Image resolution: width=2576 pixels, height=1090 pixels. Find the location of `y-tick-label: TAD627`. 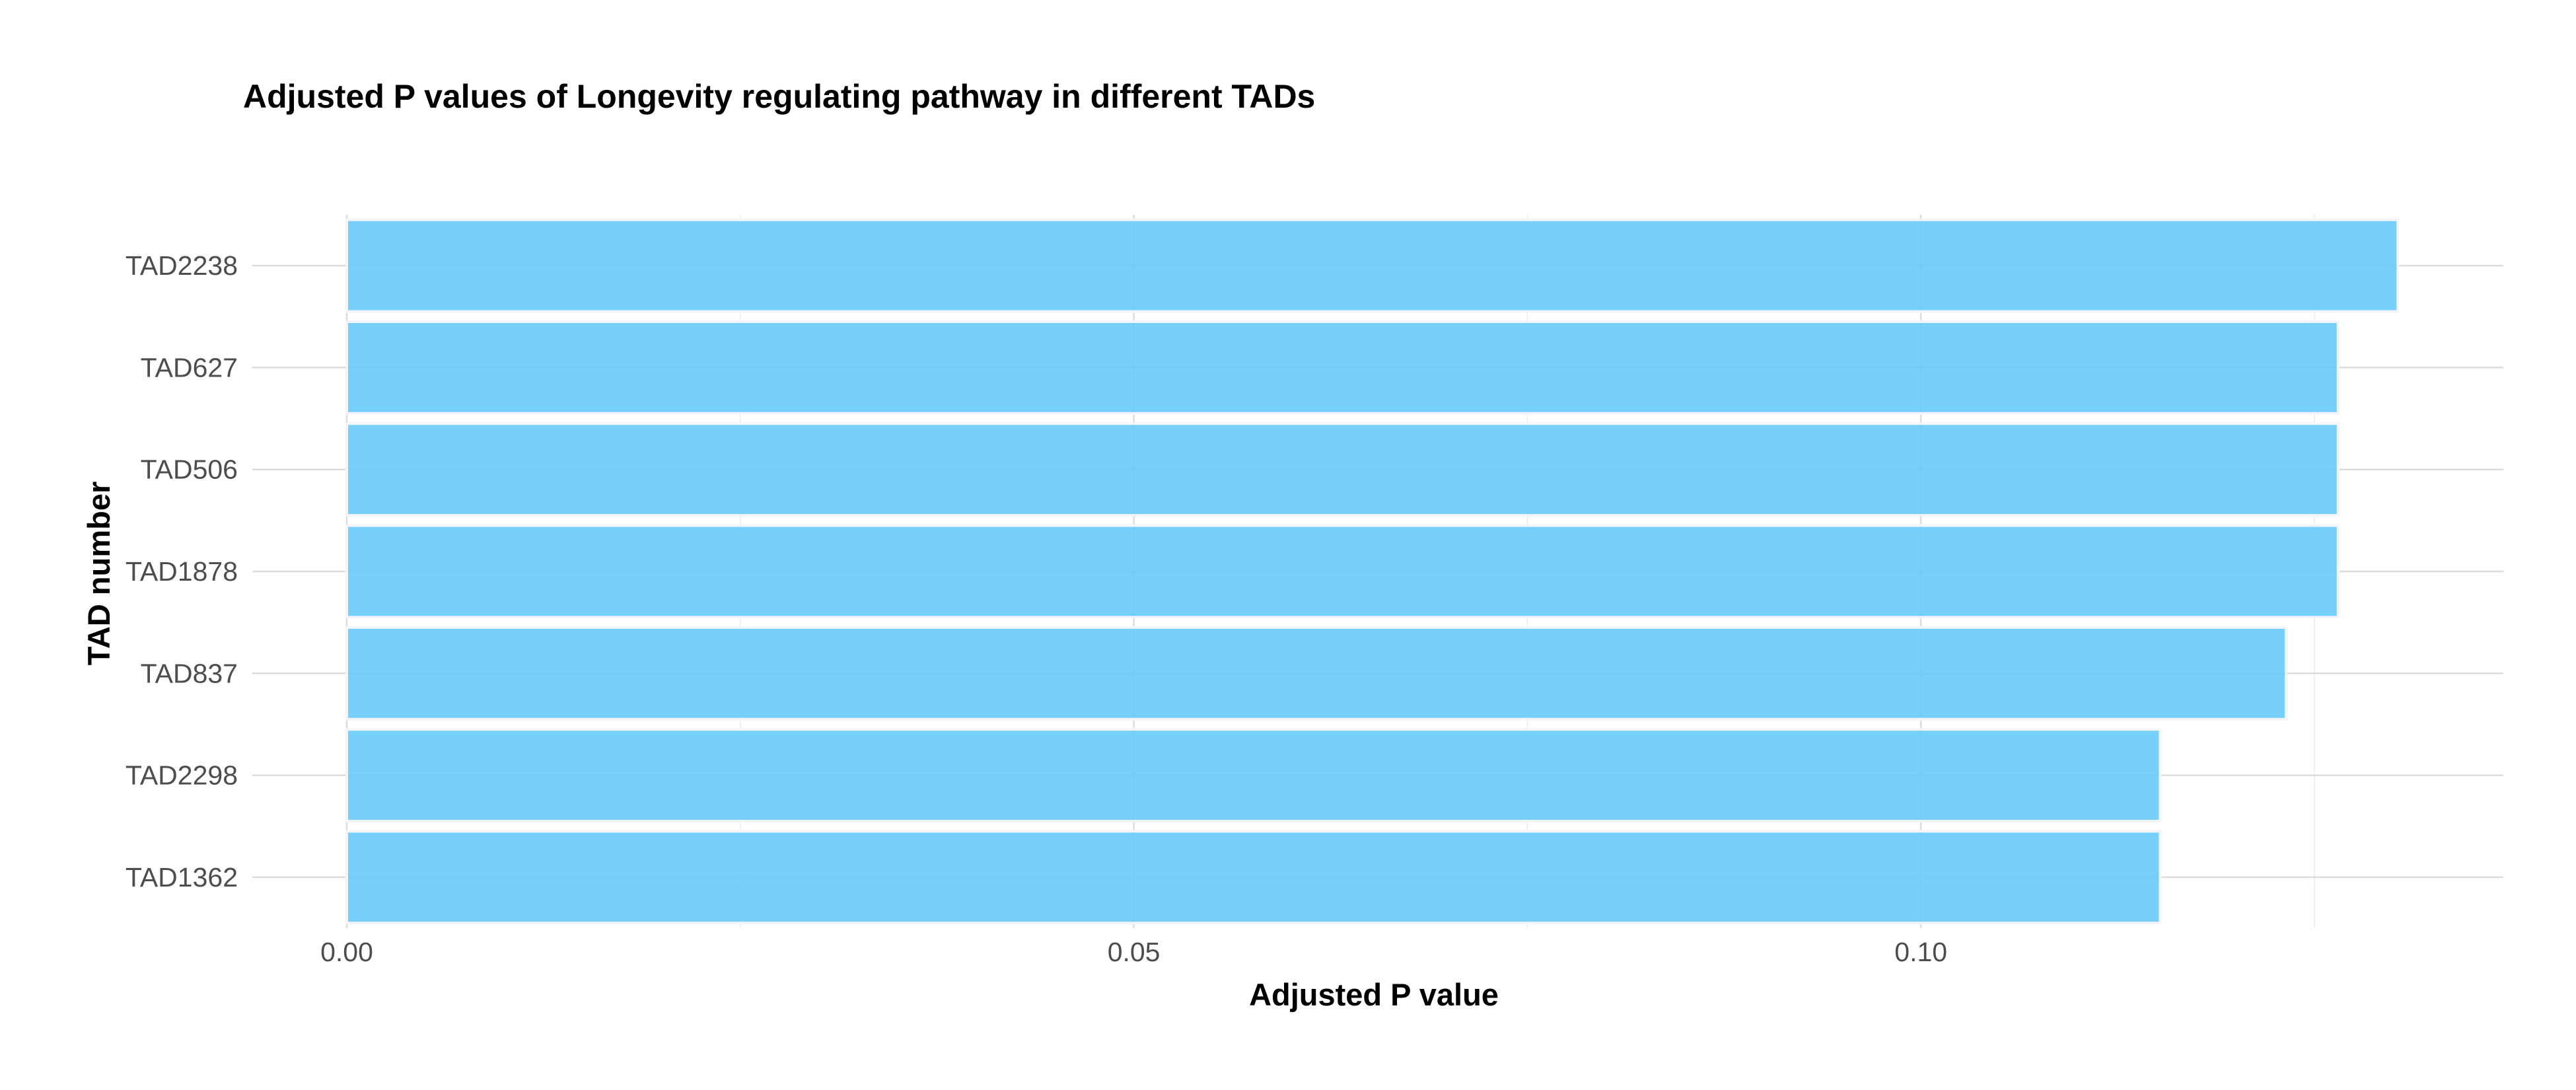

y-tick-label: TAD627 is located at coordinates (190, 367).